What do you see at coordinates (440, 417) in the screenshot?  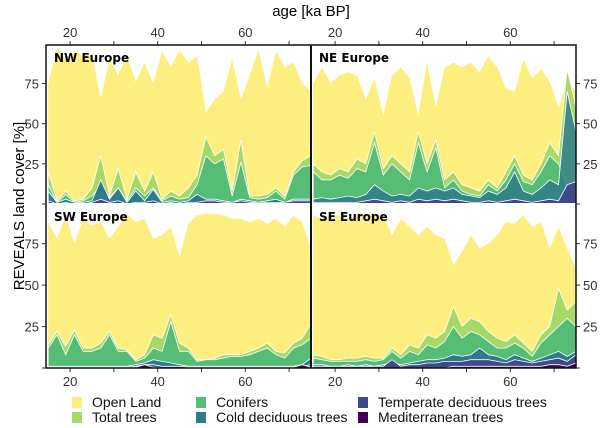 I see `legend-label: Mediterranean trees` at bounding box center [440, 417].